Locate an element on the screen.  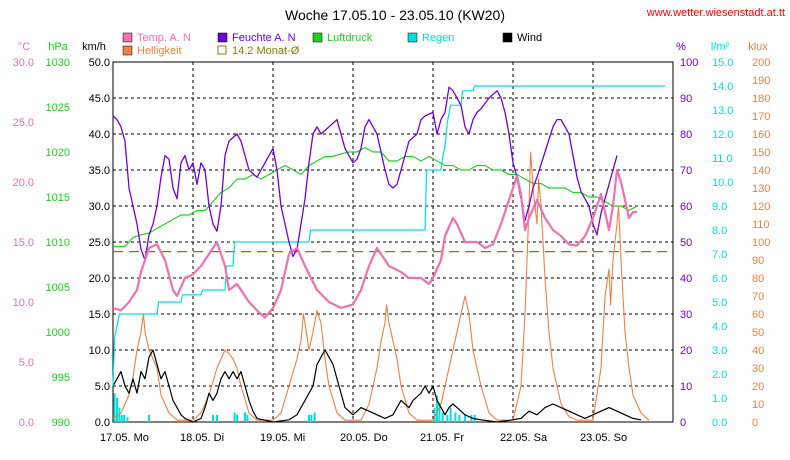
light-tick-label: 120 is located at coordinates (761, 207).